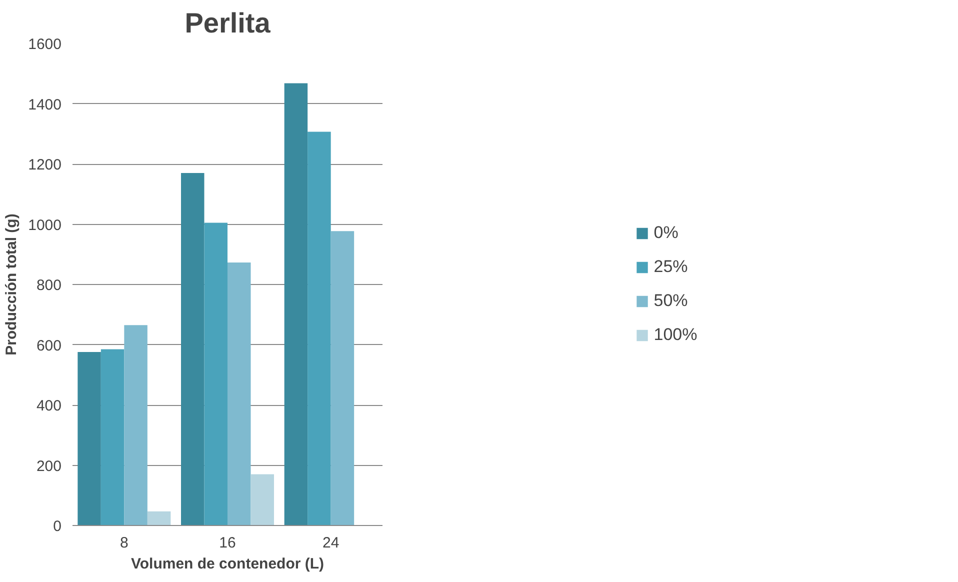  I want to click on x-tick-label: 8, so click(124, 543).